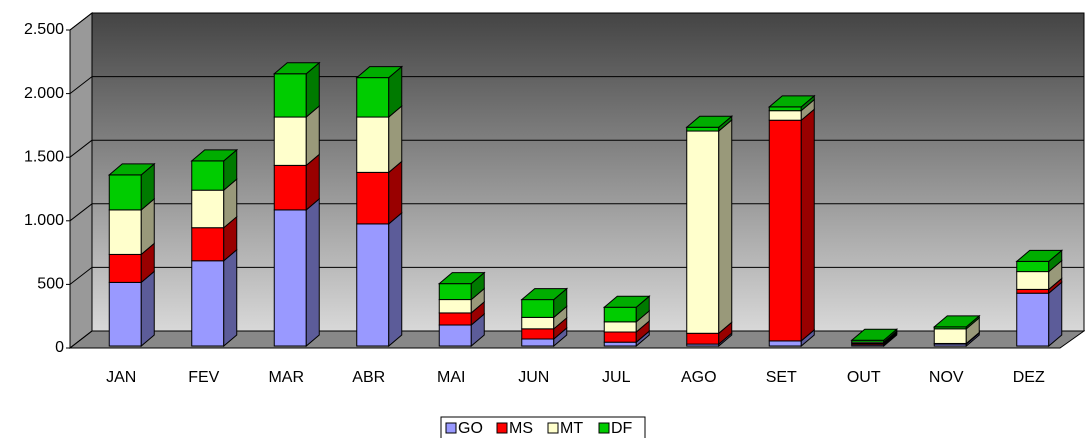 This screenshot has height=438, width=1085. I want to click on x-tick-label: OUT, so click(864, 377).